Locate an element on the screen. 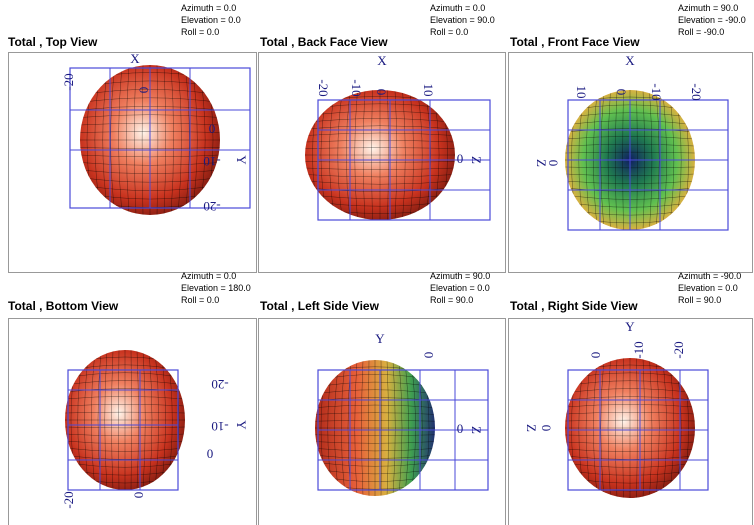  view-angle: Roll = -90.0 is located at coordinates (701, 32).